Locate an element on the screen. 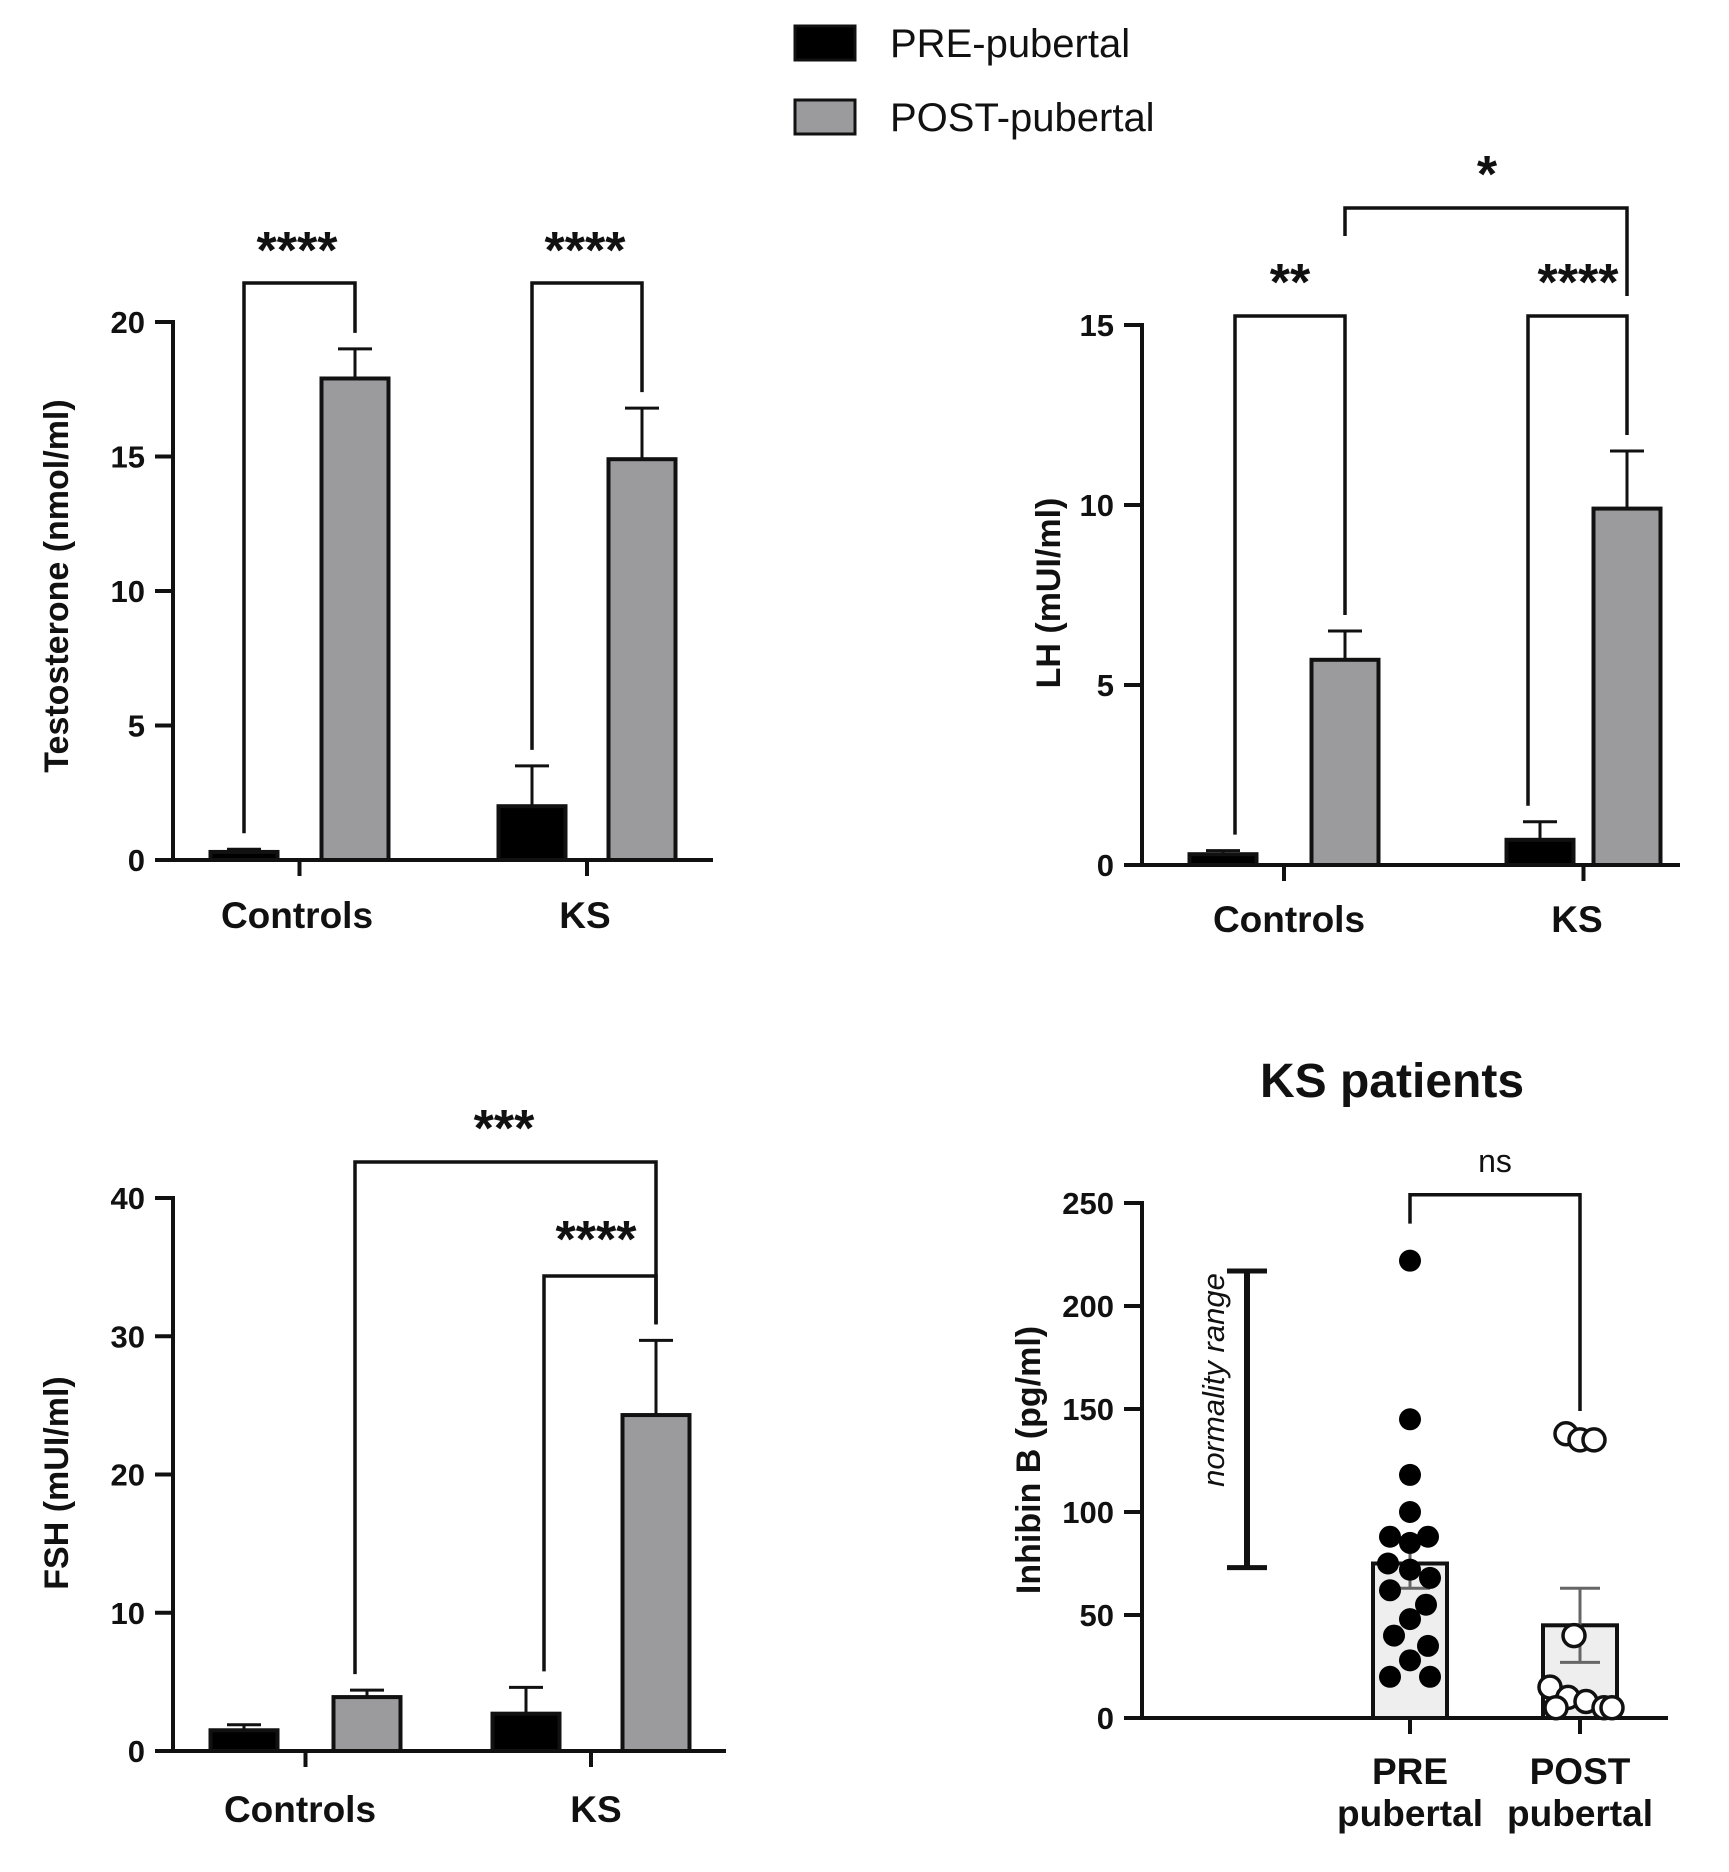 This screenshot has width=1729, height=1872. inhibin-b-category-post: POST pubertal is located at coordinates (1580, 1792).